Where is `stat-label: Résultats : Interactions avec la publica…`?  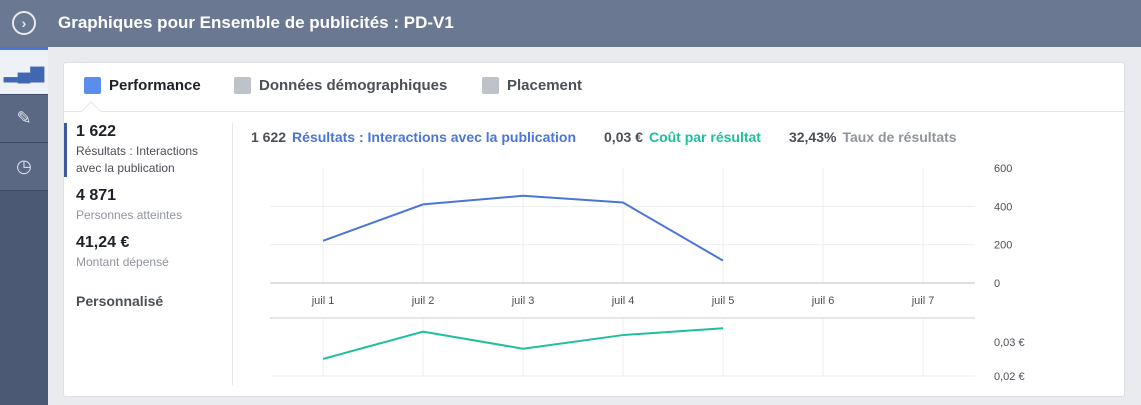
stat-label: Résultats : Interactions avec la publica… is located at coordinates (137, 159).